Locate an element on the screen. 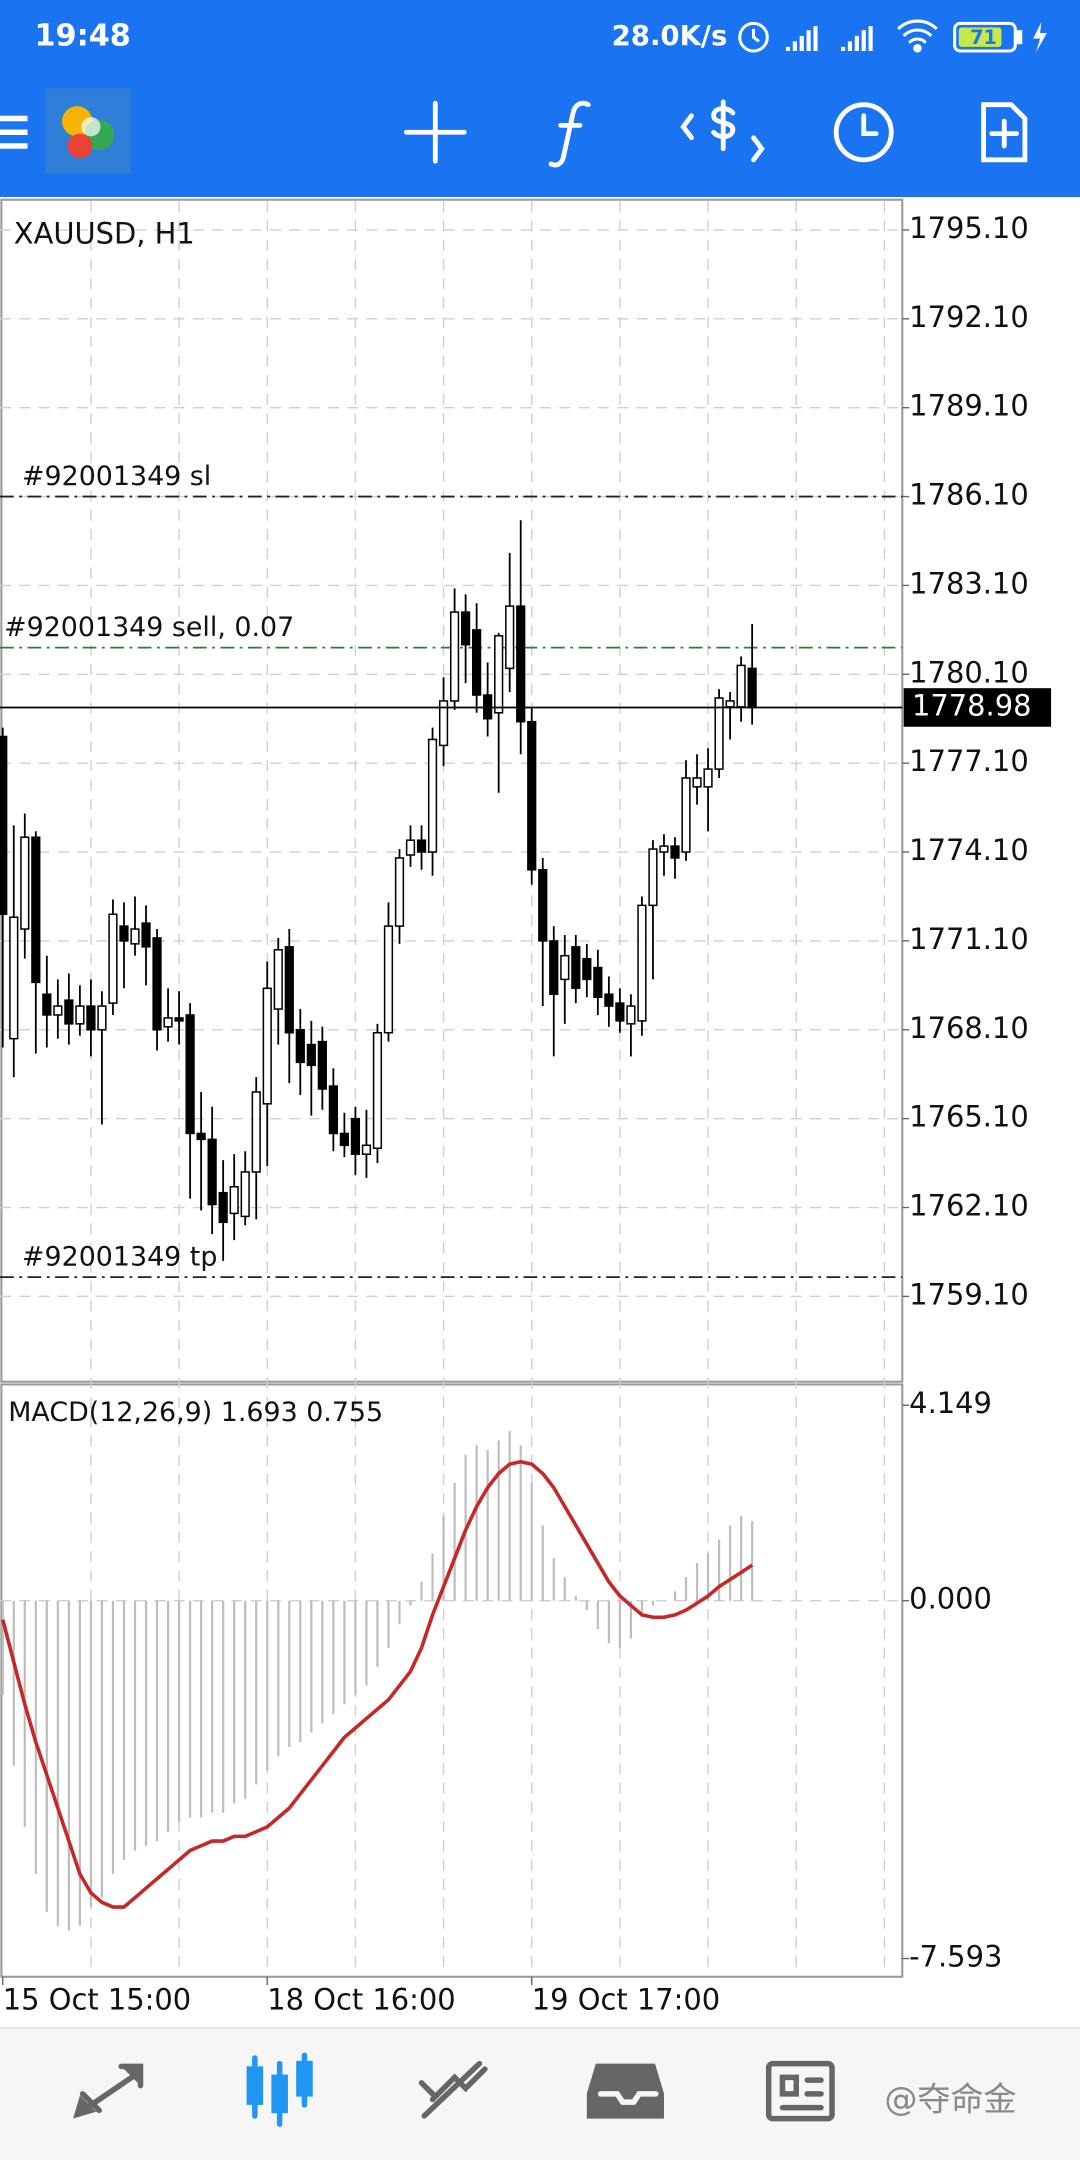 This screenshot has height=2160, width=1080. x-tick-label: 15 Oct 15:00 is located at coordinates (97, 2000).